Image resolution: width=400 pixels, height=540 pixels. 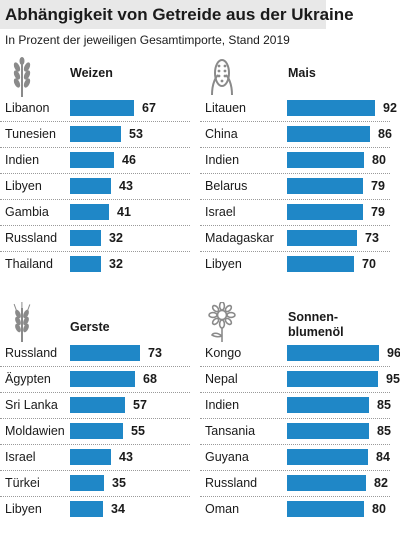 I want to click on bar-row: China 86, so click(x=300, y=136).